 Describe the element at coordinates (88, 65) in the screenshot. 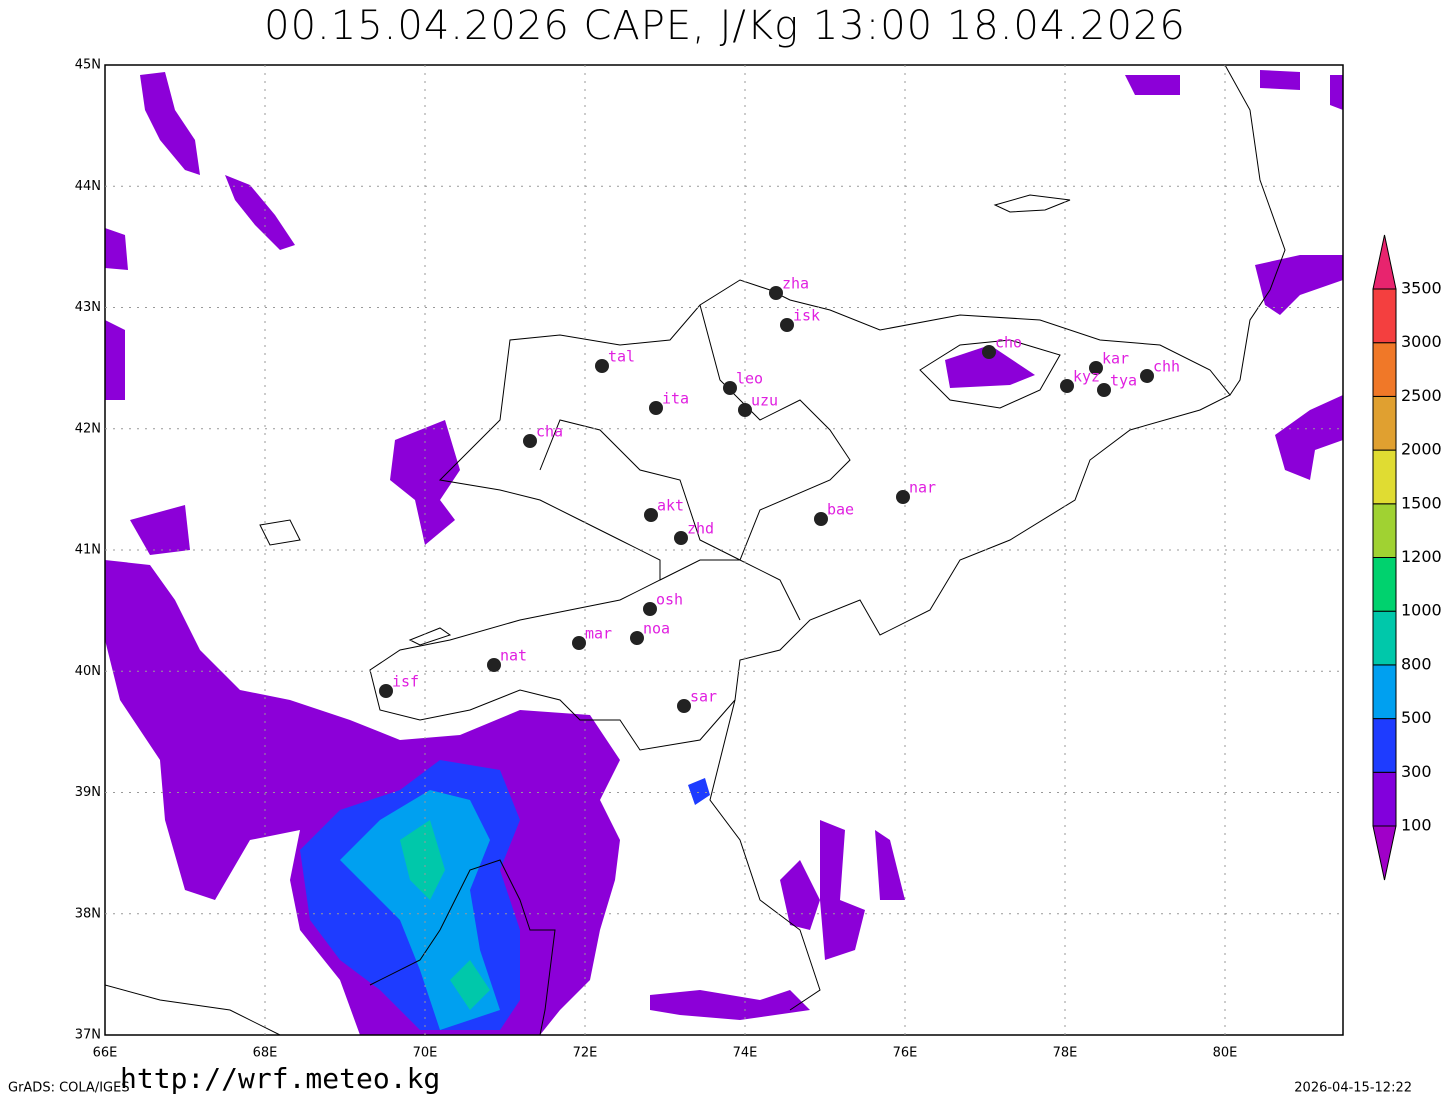

I see `lat-label: 45N` at that location.